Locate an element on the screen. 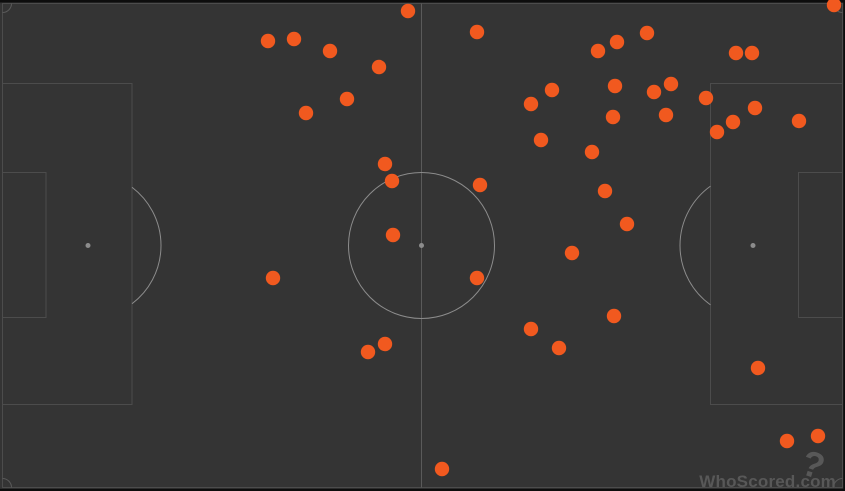  penalty-spot-left is located at coordinates (88, 245).